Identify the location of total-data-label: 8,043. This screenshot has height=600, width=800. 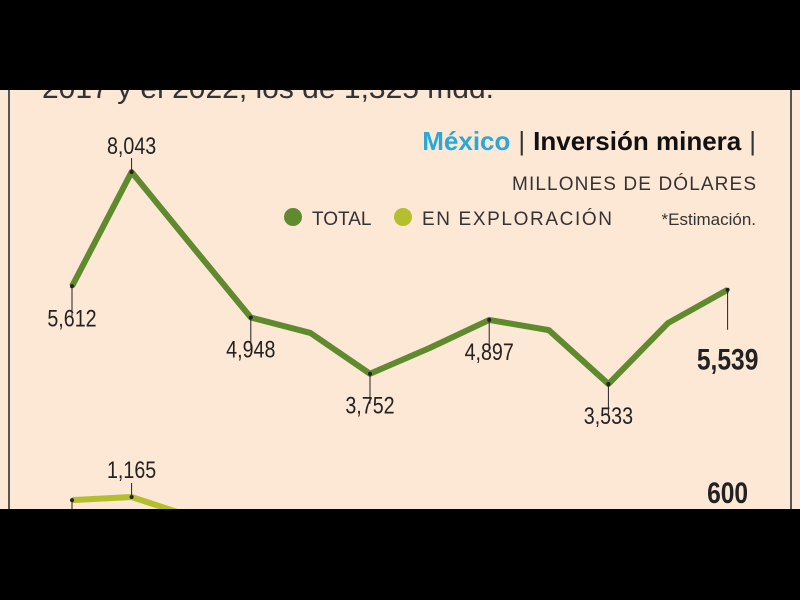
(131, 145).